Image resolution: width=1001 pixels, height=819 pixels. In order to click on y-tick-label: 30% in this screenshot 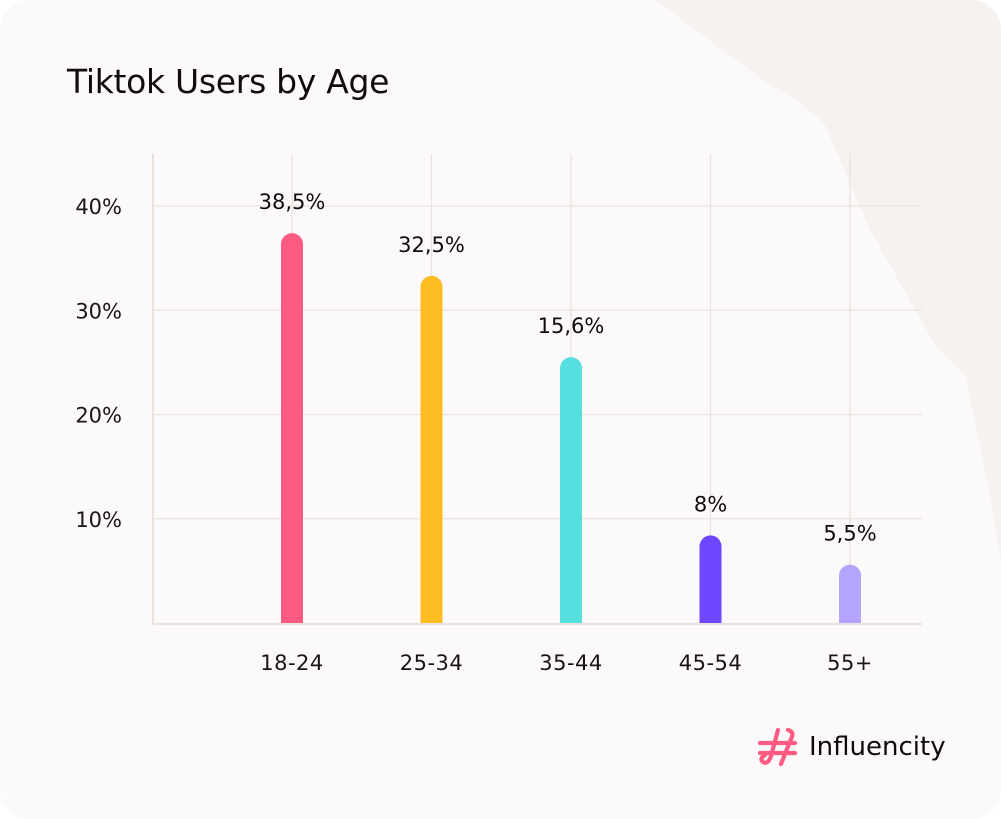, I will do `click(98, 311)`.